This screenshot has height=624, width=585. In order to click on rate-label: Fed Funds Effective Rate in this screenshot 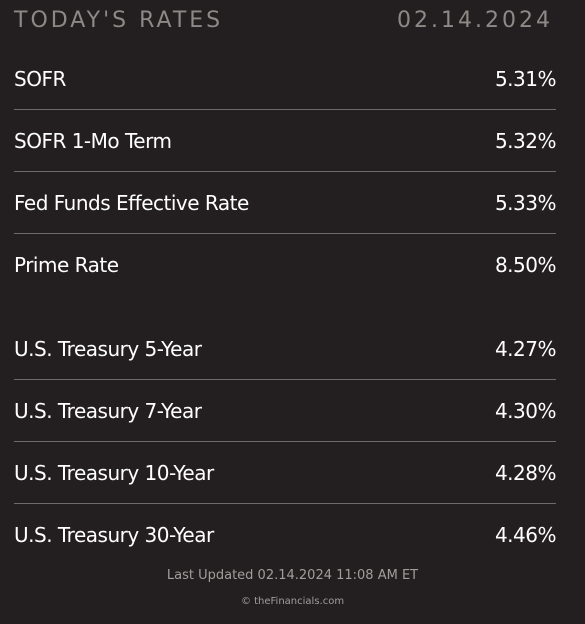, I will do `click(131, 202)`.